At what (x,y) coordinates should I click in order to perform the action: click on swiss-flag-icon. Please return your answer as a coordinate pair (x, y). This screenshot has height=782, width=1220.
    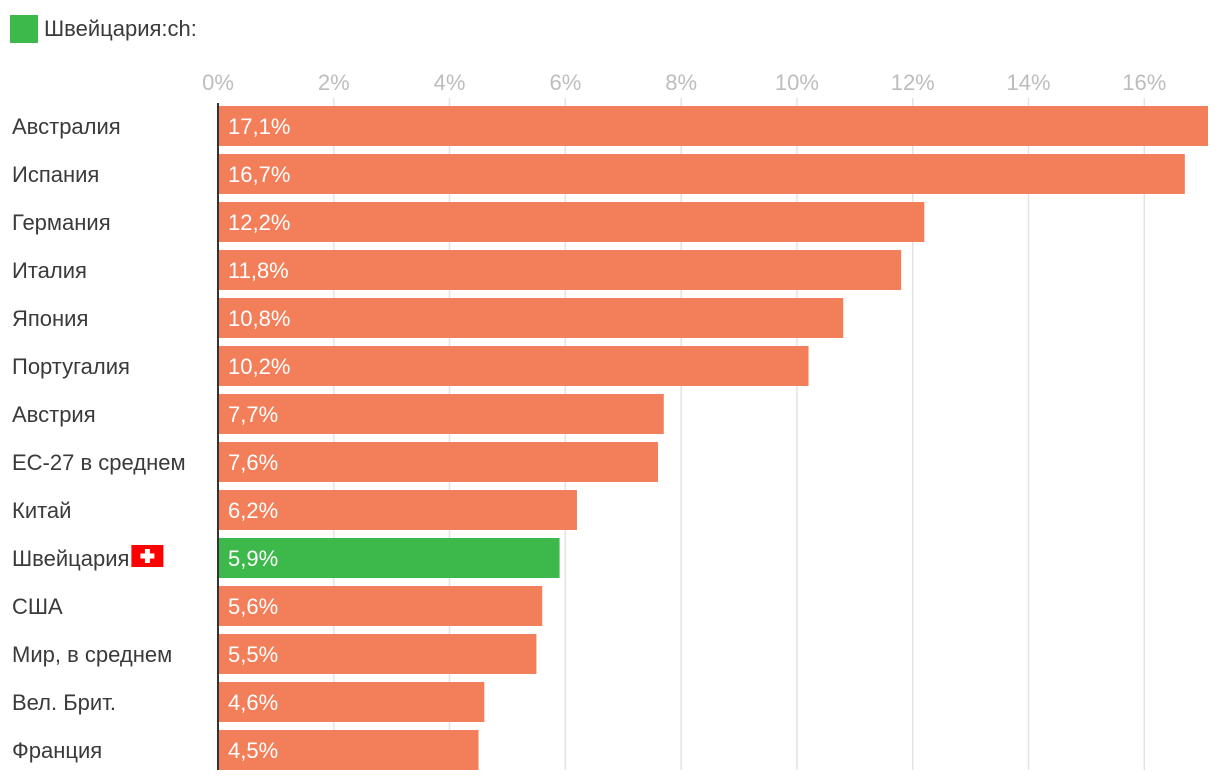
    Looking at the image, I should click on (147, 556).